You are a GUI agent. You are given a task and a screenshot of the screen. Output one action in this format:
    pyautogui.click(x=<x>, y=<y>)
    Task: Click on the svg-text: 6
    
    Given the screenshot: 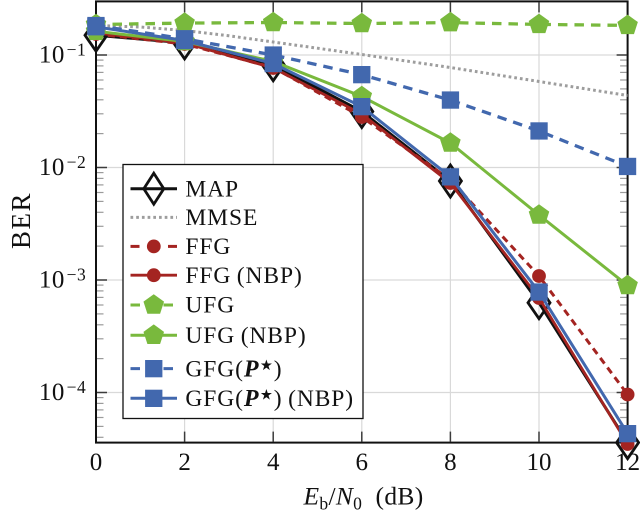 What is the action you would take?
    pyautogui.click(x=362, y=462)
    